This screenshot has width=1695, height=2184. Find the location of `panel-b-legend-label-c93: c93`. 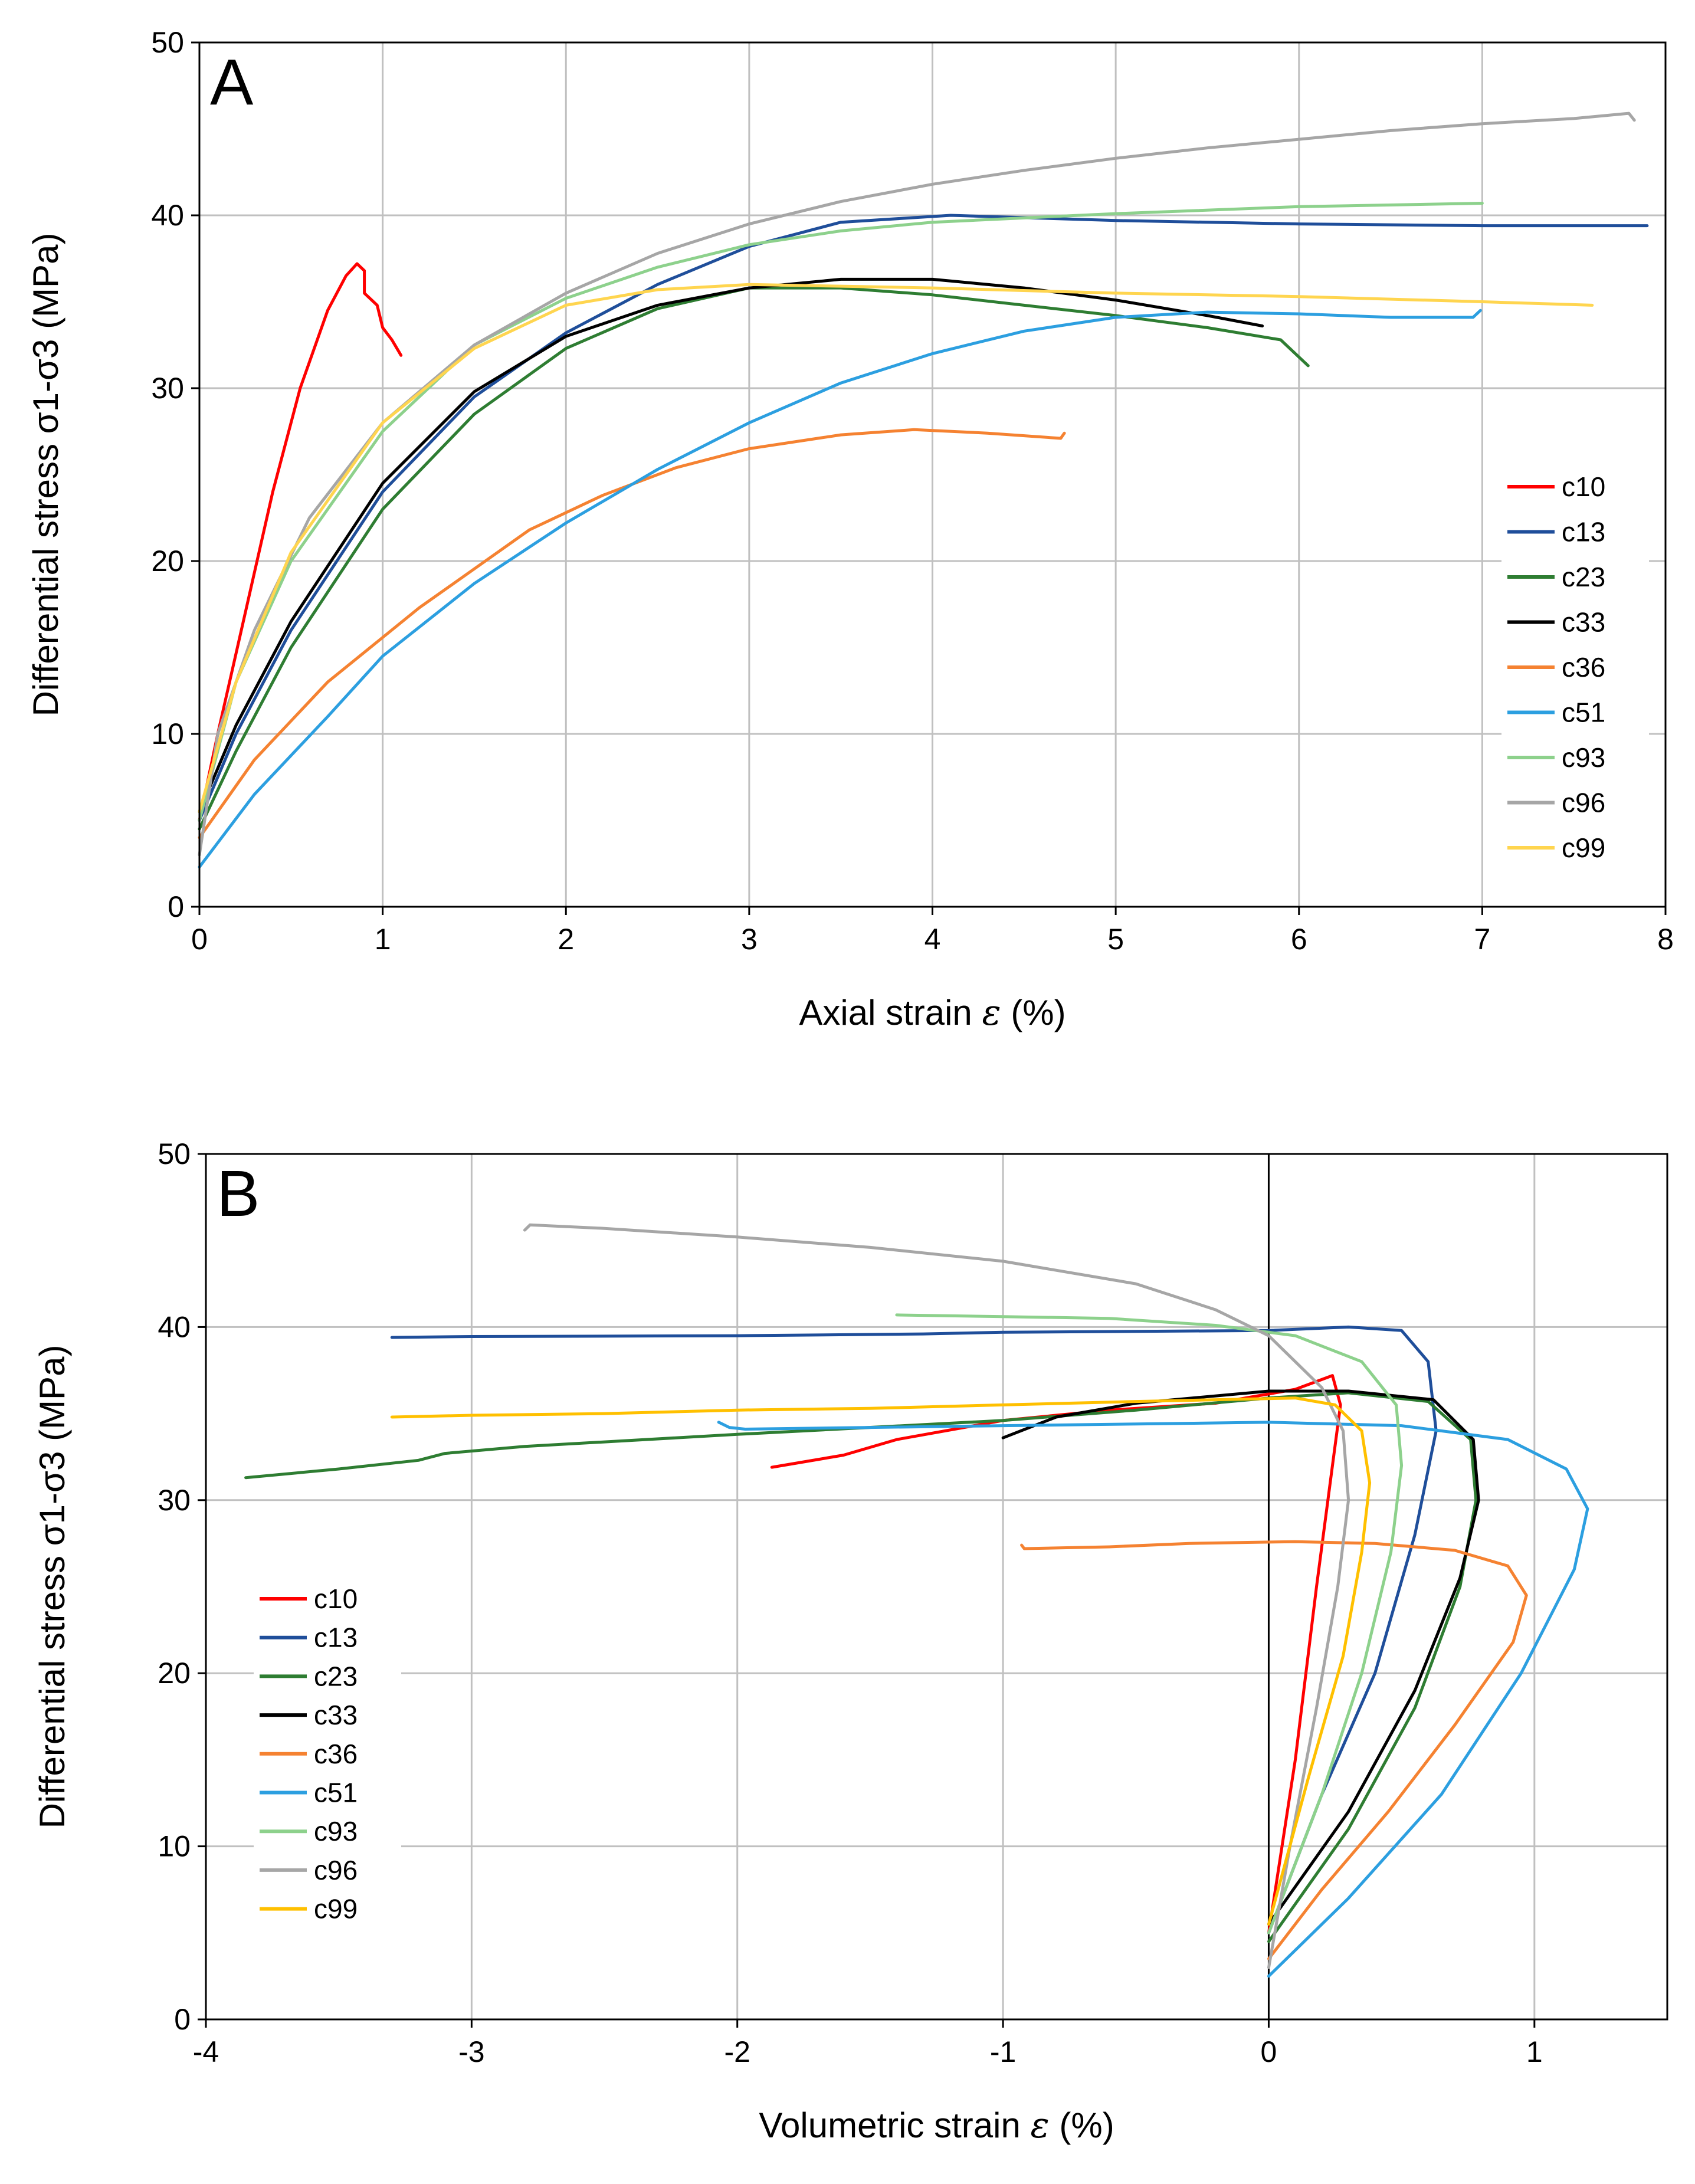

panel-b-legend-label-c93: c93 is located at coordinates (336, 1832).